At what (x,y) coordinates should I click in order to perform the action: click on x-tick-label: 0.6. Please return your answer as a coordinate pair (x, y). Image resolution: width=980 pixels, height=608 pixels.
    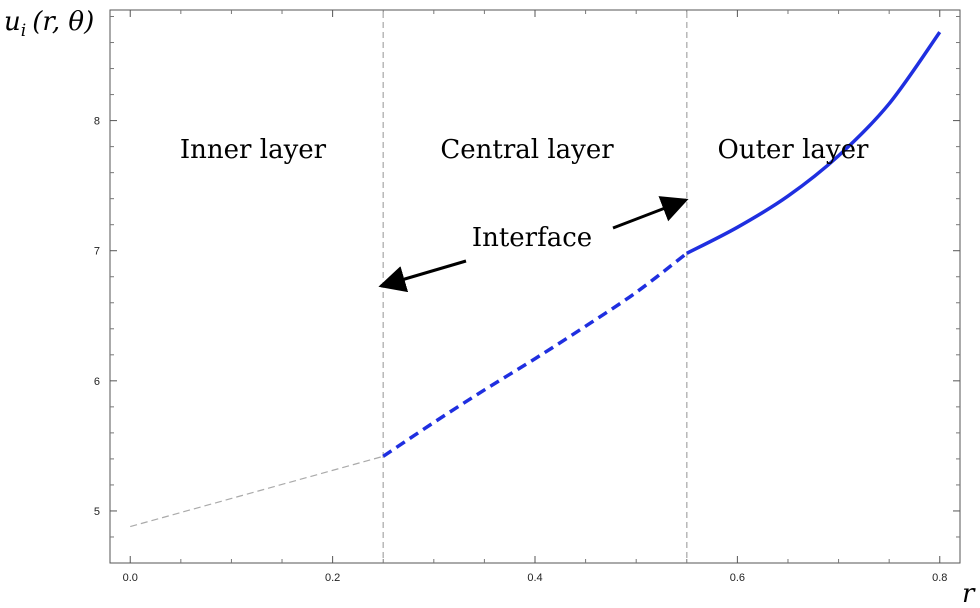
    Looking at the image, I should click on (737, 578).